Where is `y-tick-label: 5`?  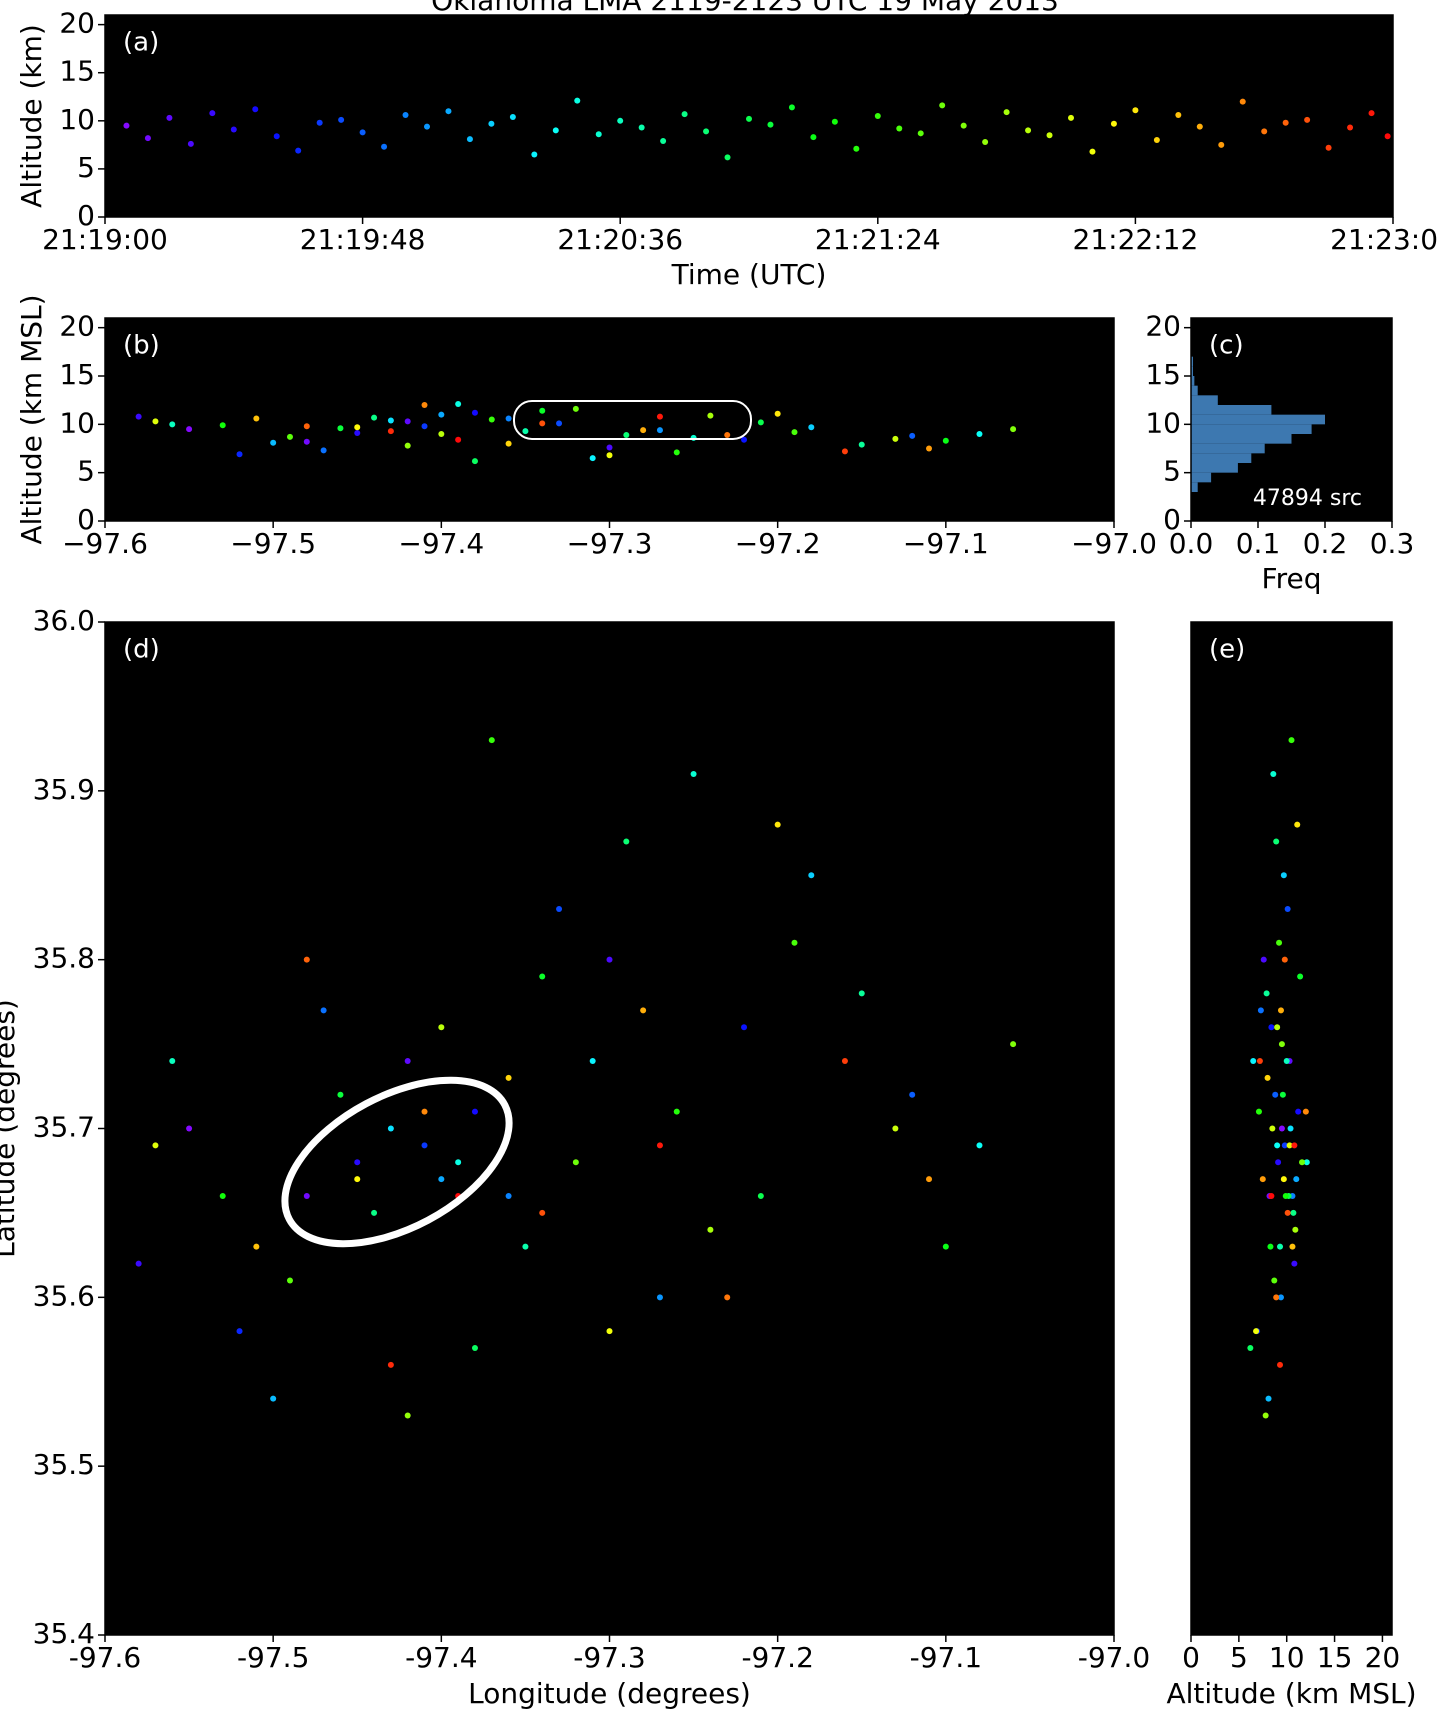 y-tick-label: 5 is located at coordinates (1172, 471).